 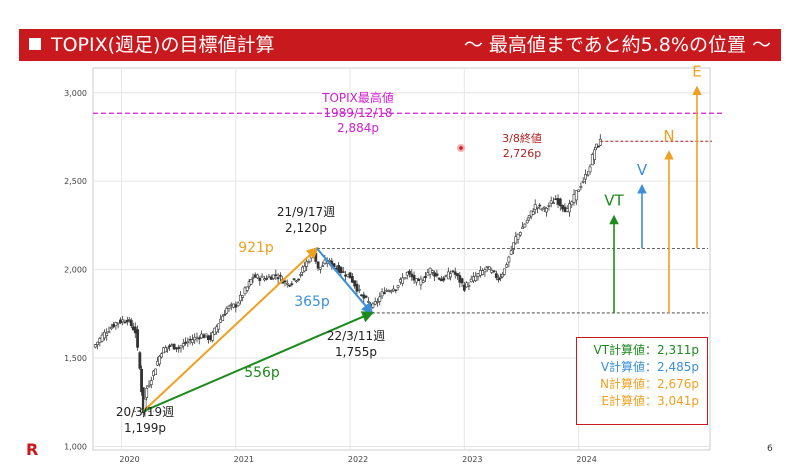 I want to click on move-arrow-556p, so click(x=258, y=362).